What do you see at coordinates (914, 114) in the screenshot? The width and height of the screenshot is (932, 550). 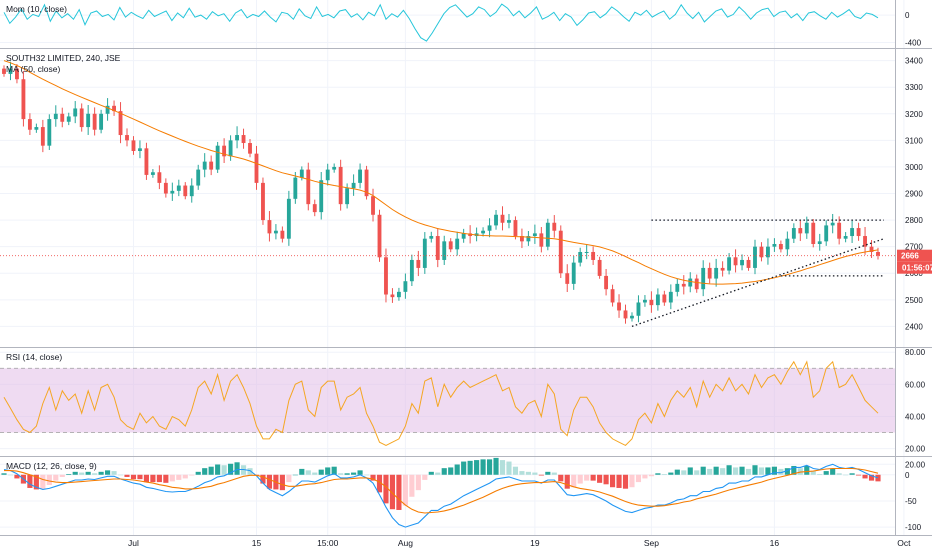 I see `y-tick-label: 3200` at bounding box center [914, 114].